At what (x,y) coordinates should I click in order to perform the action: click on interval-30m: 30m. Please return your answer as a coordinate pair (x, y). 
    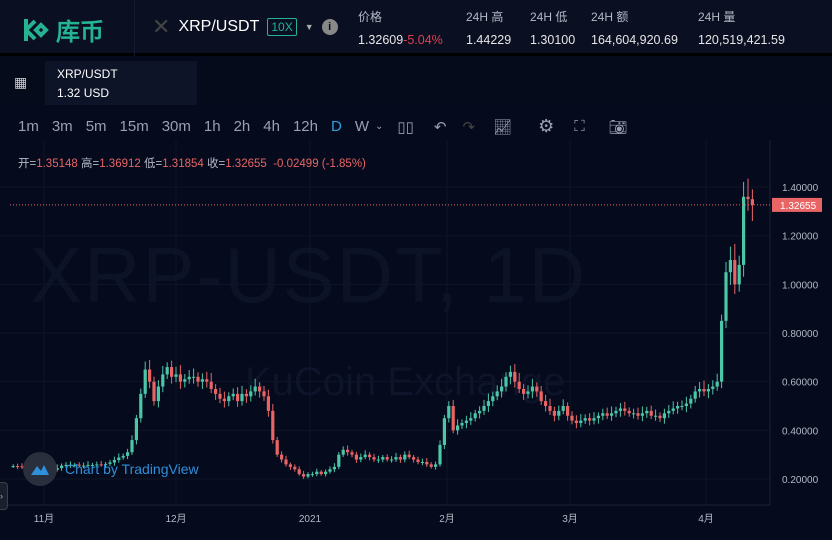
    Looking at the image, I should click on (176, 126).